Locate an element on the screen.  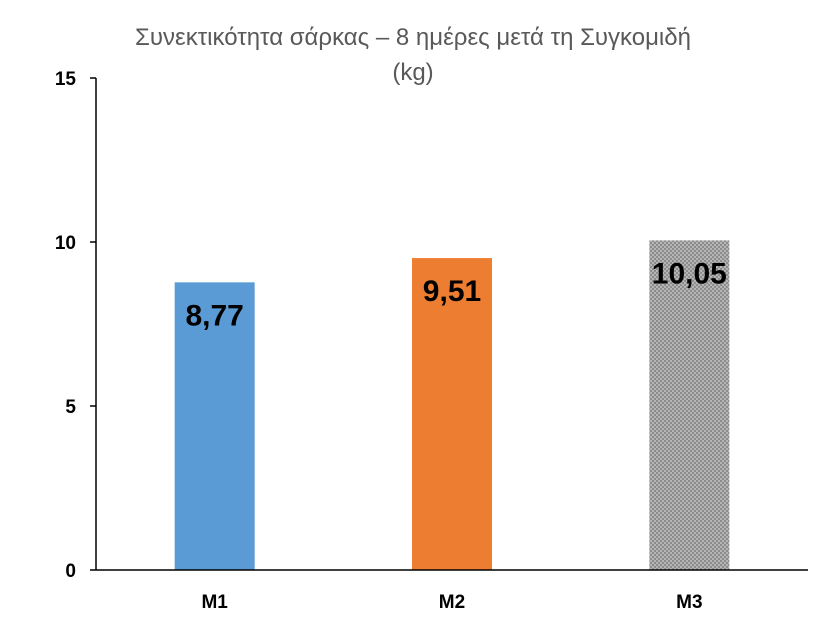
data-label-m1: 8,77 is located at coordinates (214, 315).